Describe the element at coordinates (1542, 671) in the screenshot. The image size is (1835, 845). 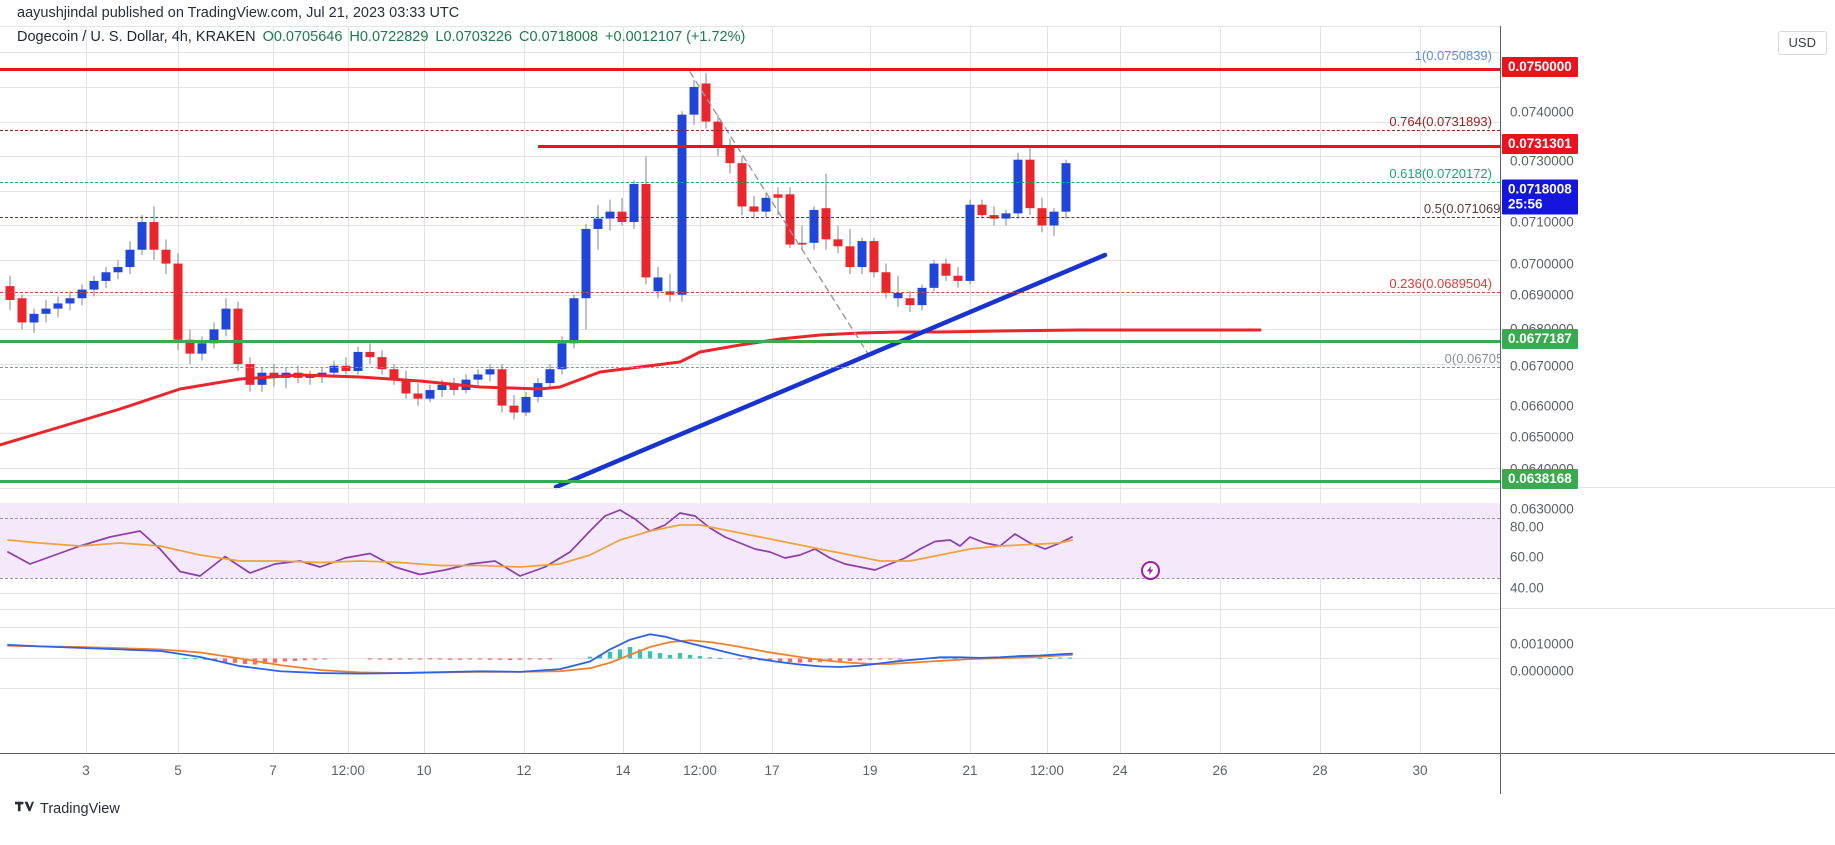
I see `price-scale-tick: 0.0000000` at that location.